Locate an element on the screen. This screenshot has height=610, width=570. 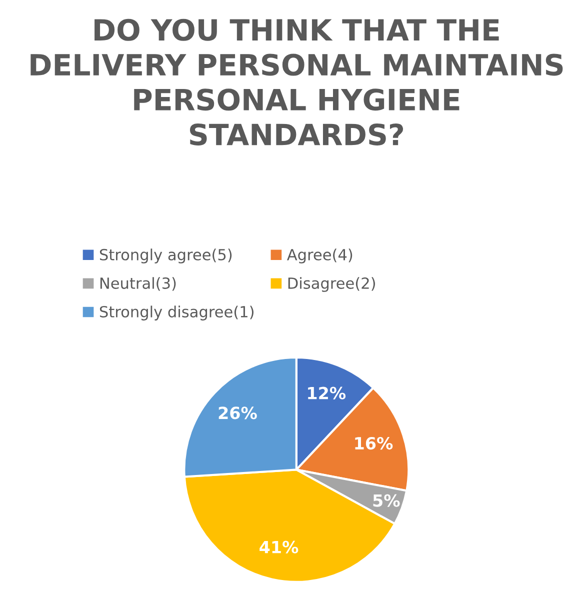
legend-label: Strongly agree(5) is located at coordinates (166, 256).